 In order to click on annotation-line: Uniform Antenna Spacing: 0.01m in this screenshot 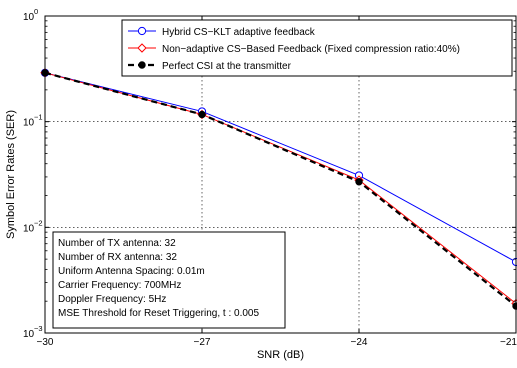, I will do `click(131, 271)`.